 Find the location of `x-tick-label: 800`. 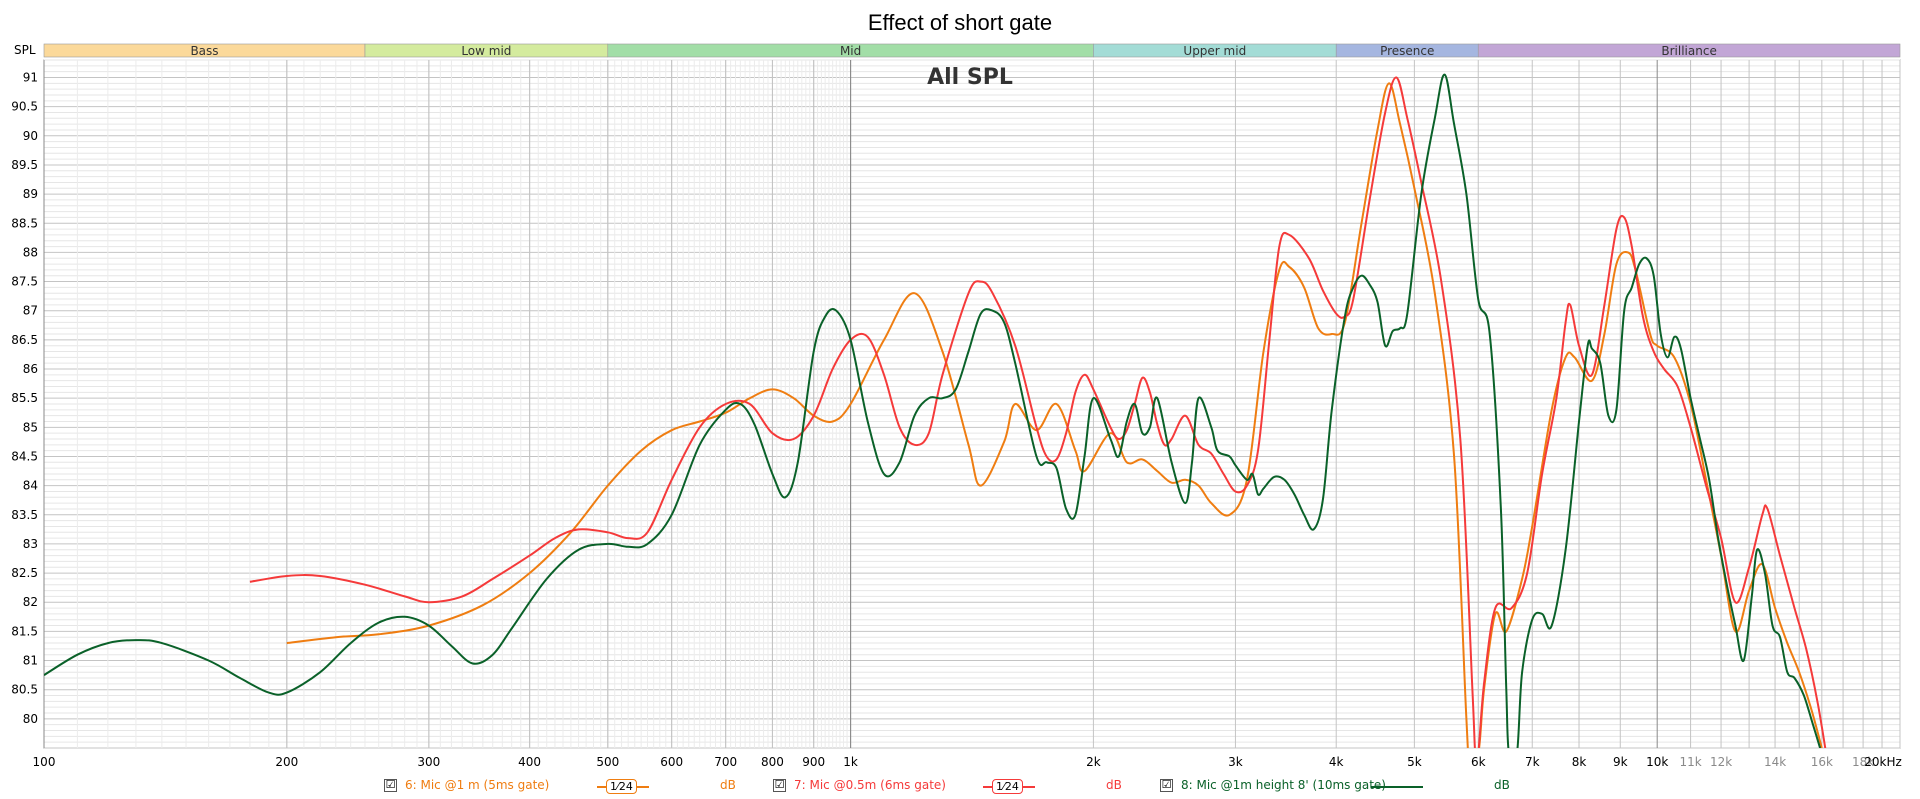

x-tick-label: 800 is located at coordinates (772, 762).